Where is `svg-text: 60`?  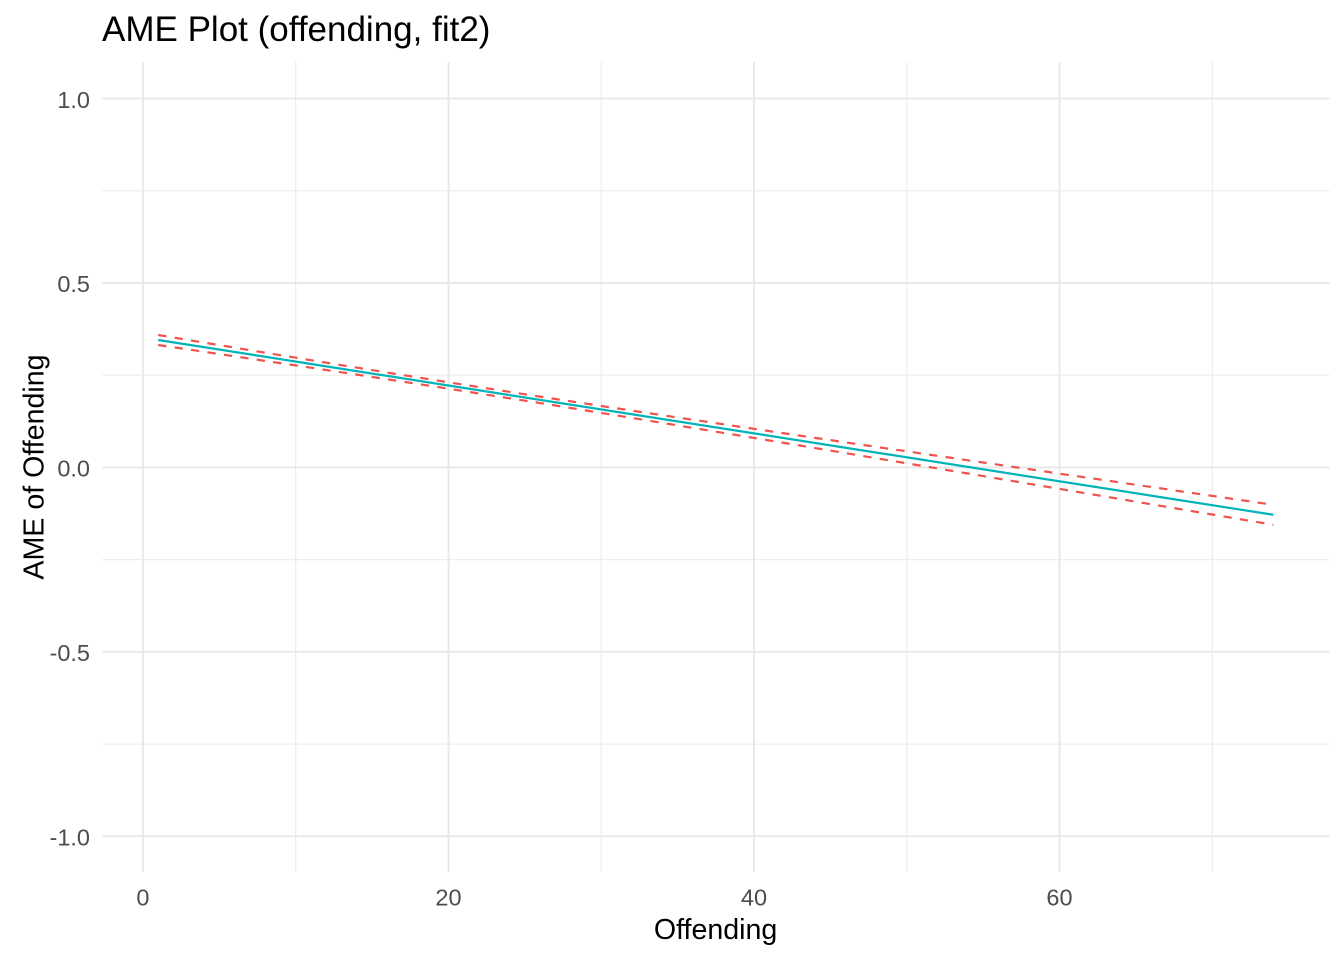
svg-text: 60 is located at coordinates (1059, 898).